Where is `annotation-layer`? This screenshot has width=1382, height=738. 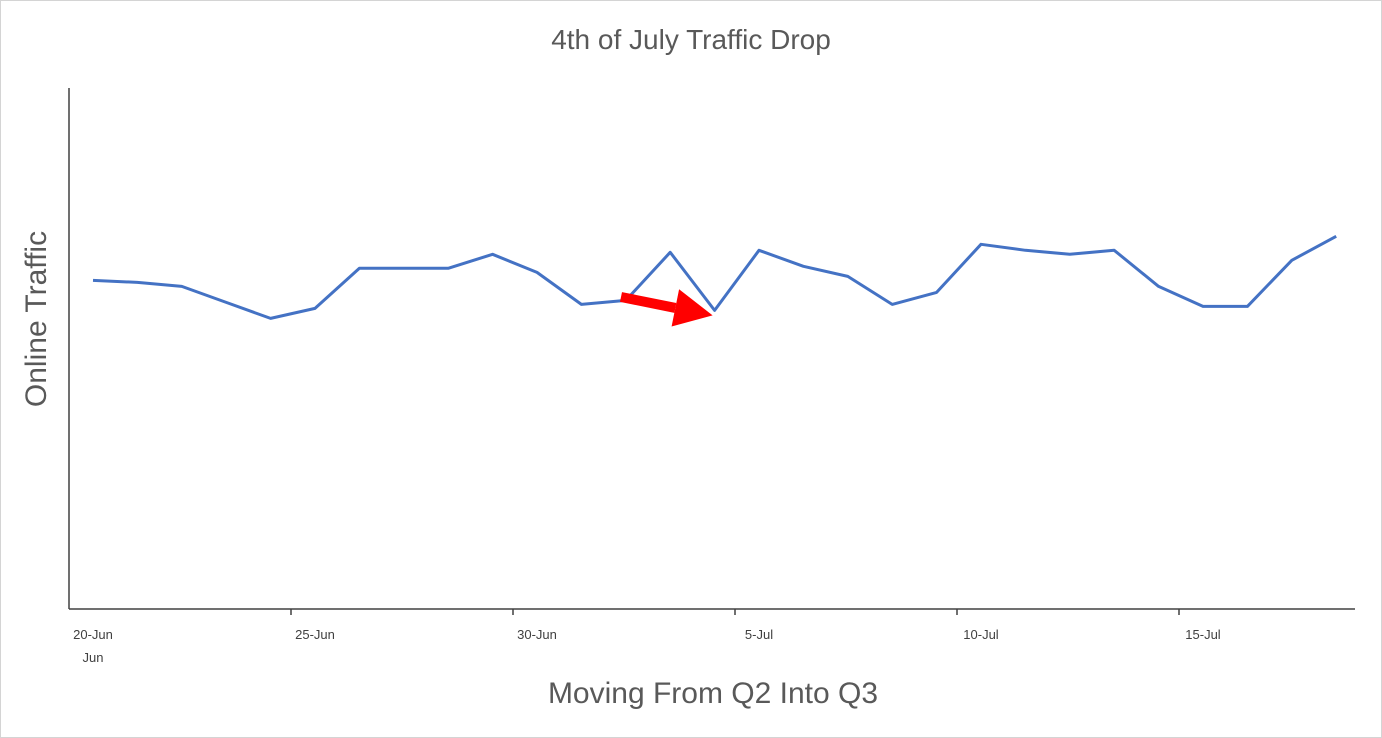
annotation-layer is located at coordinates (666, 308).